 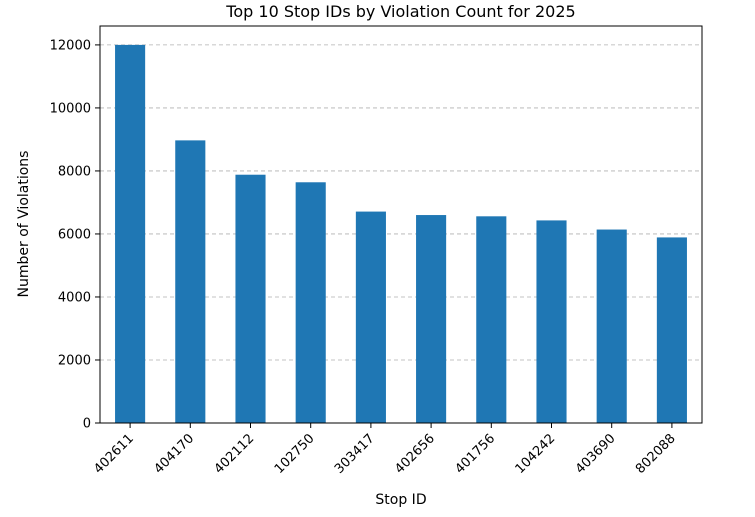 What do you see at coordinates (295, 454) in the screenshot?
I see `x-tick-label: 102750` at bounding box center [295, 454].